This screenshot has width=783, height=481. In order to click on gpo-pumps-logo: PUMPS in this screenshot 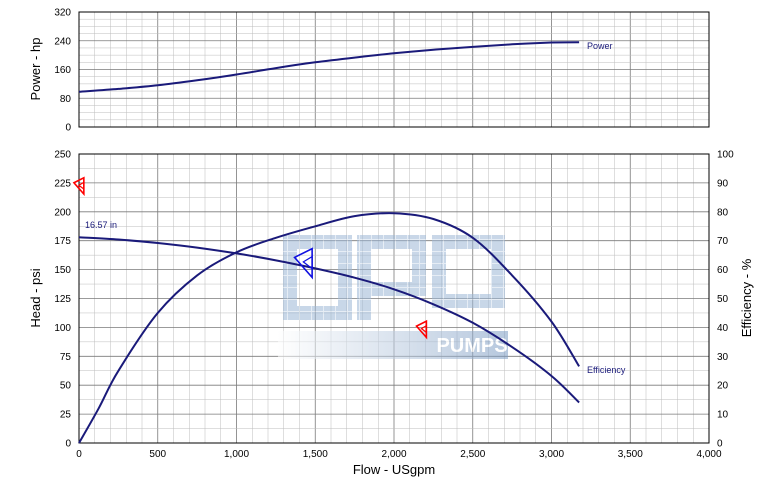, I will do `click(393, 297)`.